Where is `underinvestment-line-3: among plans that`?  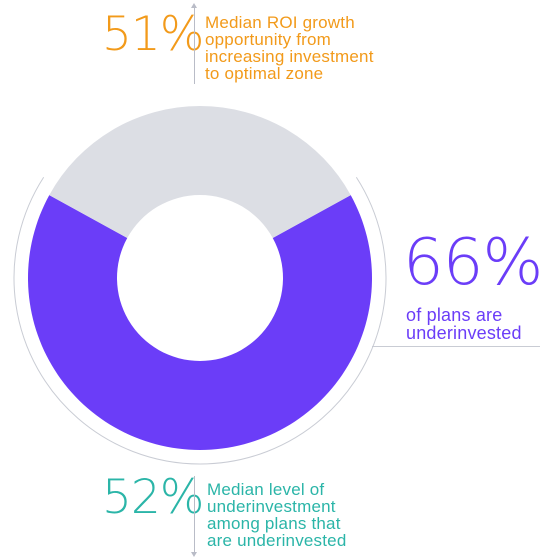
underinvestment-line-3: among plans that is located at coordinates (274, 523).